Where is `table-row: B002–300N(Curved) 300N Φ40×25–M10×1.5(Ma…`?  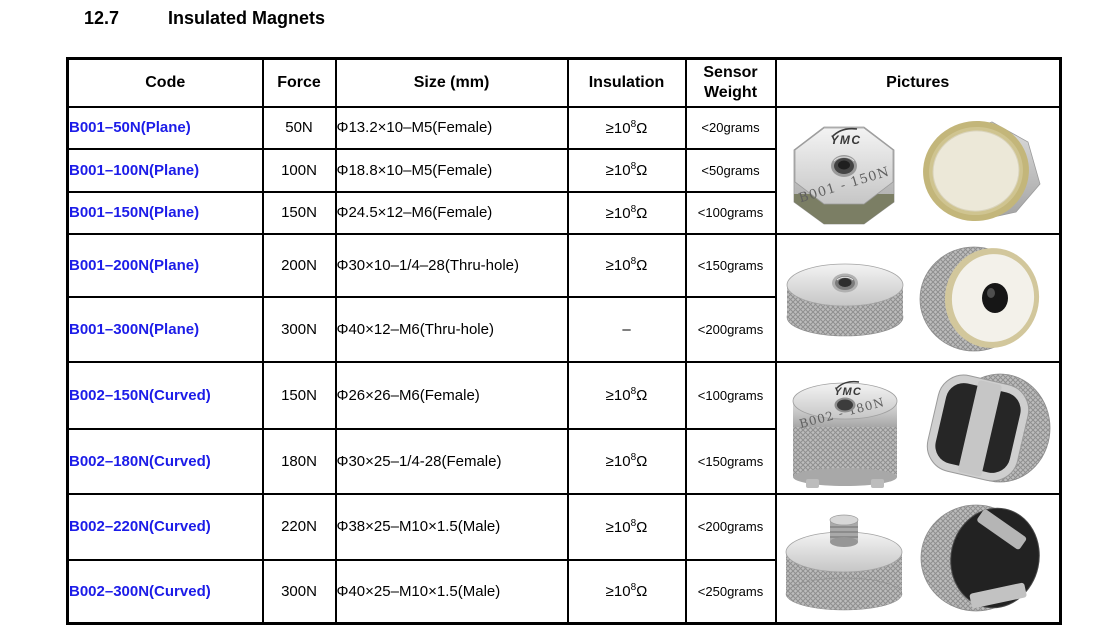 table-row: B002–300N(Curved) 300N Φ40×25–M10×1.5(Ma… is located at coordinates (563, 591).